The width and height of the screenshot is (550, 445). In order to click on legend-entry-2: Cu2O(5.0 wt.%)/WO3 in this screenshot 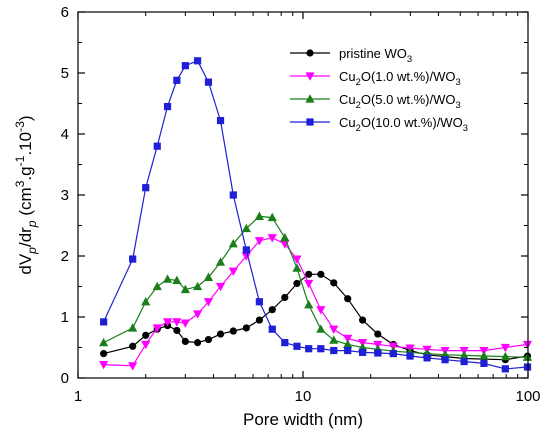, I will do `click(375, 101)`.